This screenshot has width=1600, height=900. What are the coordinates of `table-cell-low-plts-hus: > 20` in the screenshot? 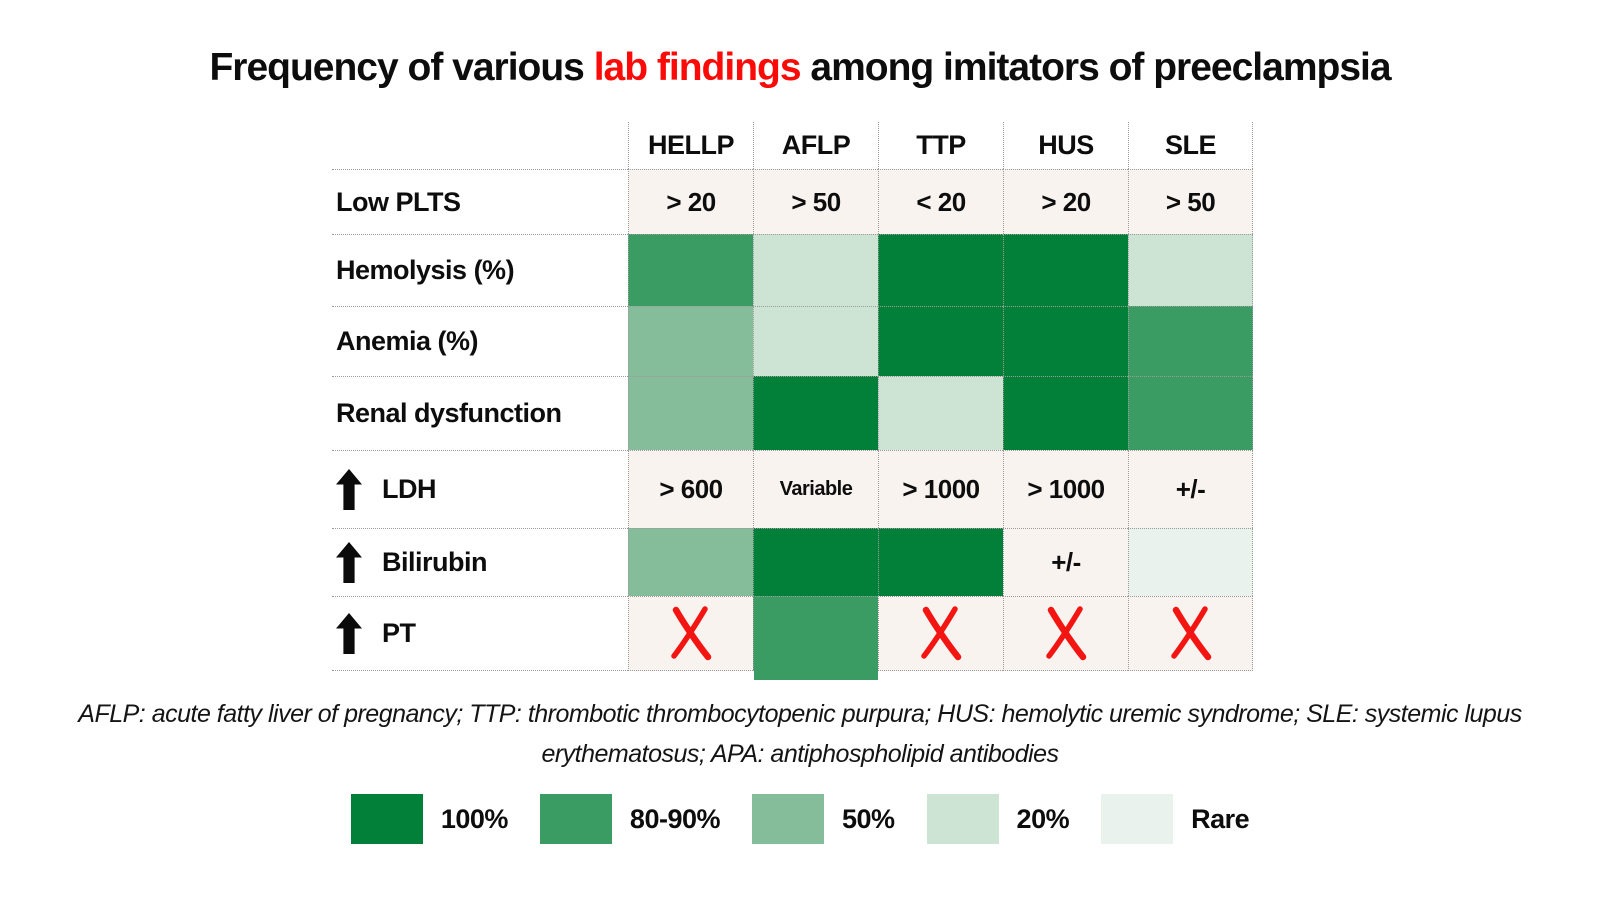 It's located at (1065, 201).